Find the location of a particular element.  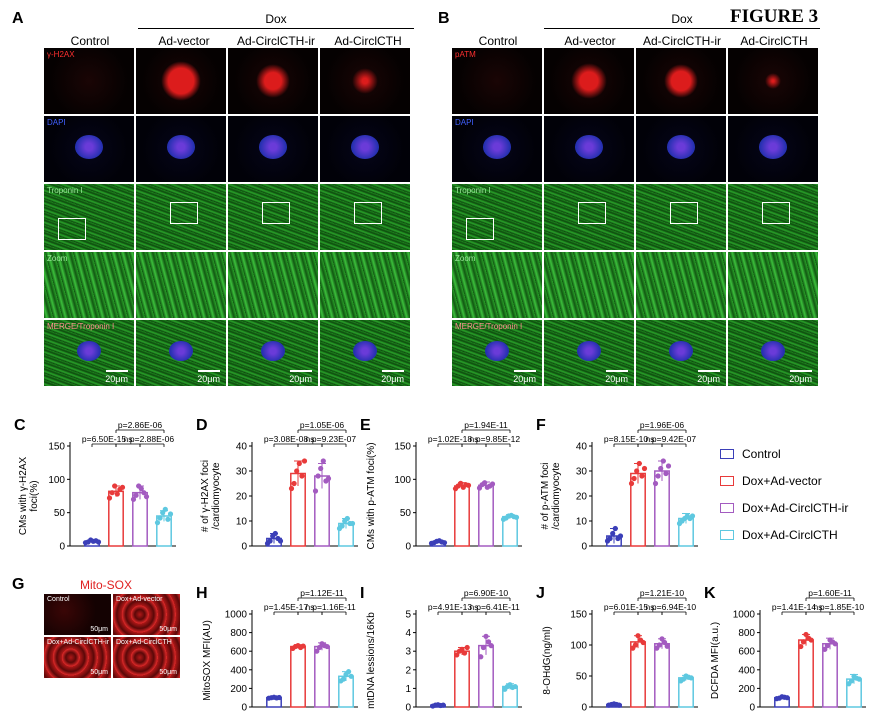

significance-label: p=8.15E-10 is located at coordinates (626, 439).